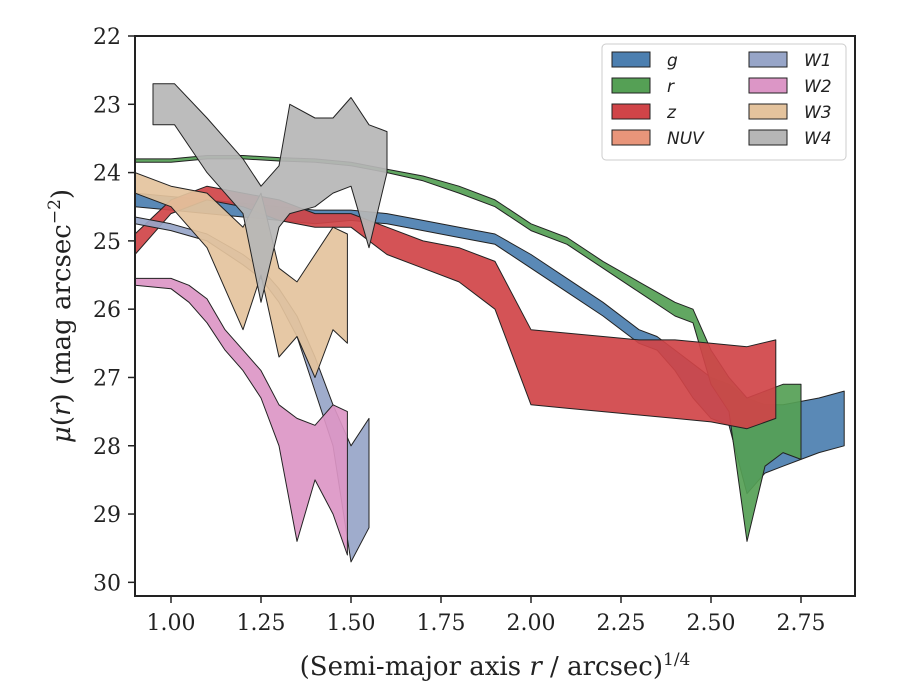  Describe the element at coordinates (671, 113) in the screenshot. I see `legend-label-z: z` at that location.